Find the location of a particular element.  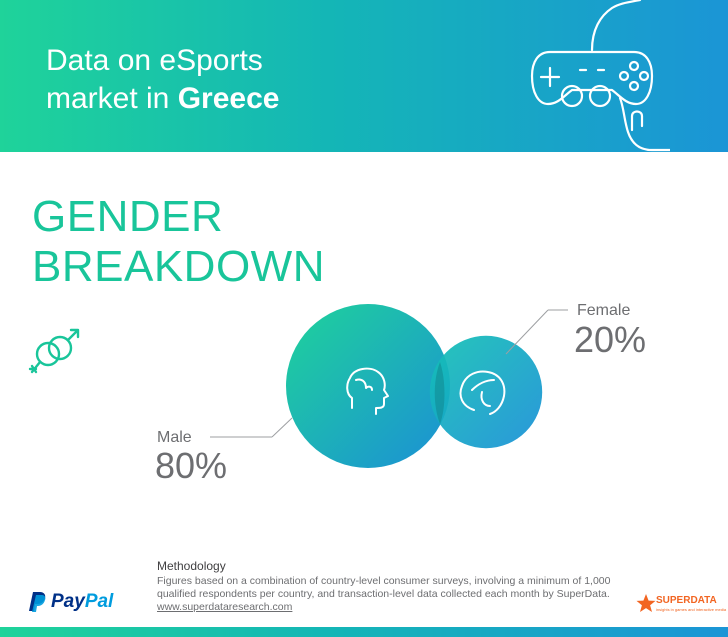

female-label: Female is located at coordinates (603, 310).